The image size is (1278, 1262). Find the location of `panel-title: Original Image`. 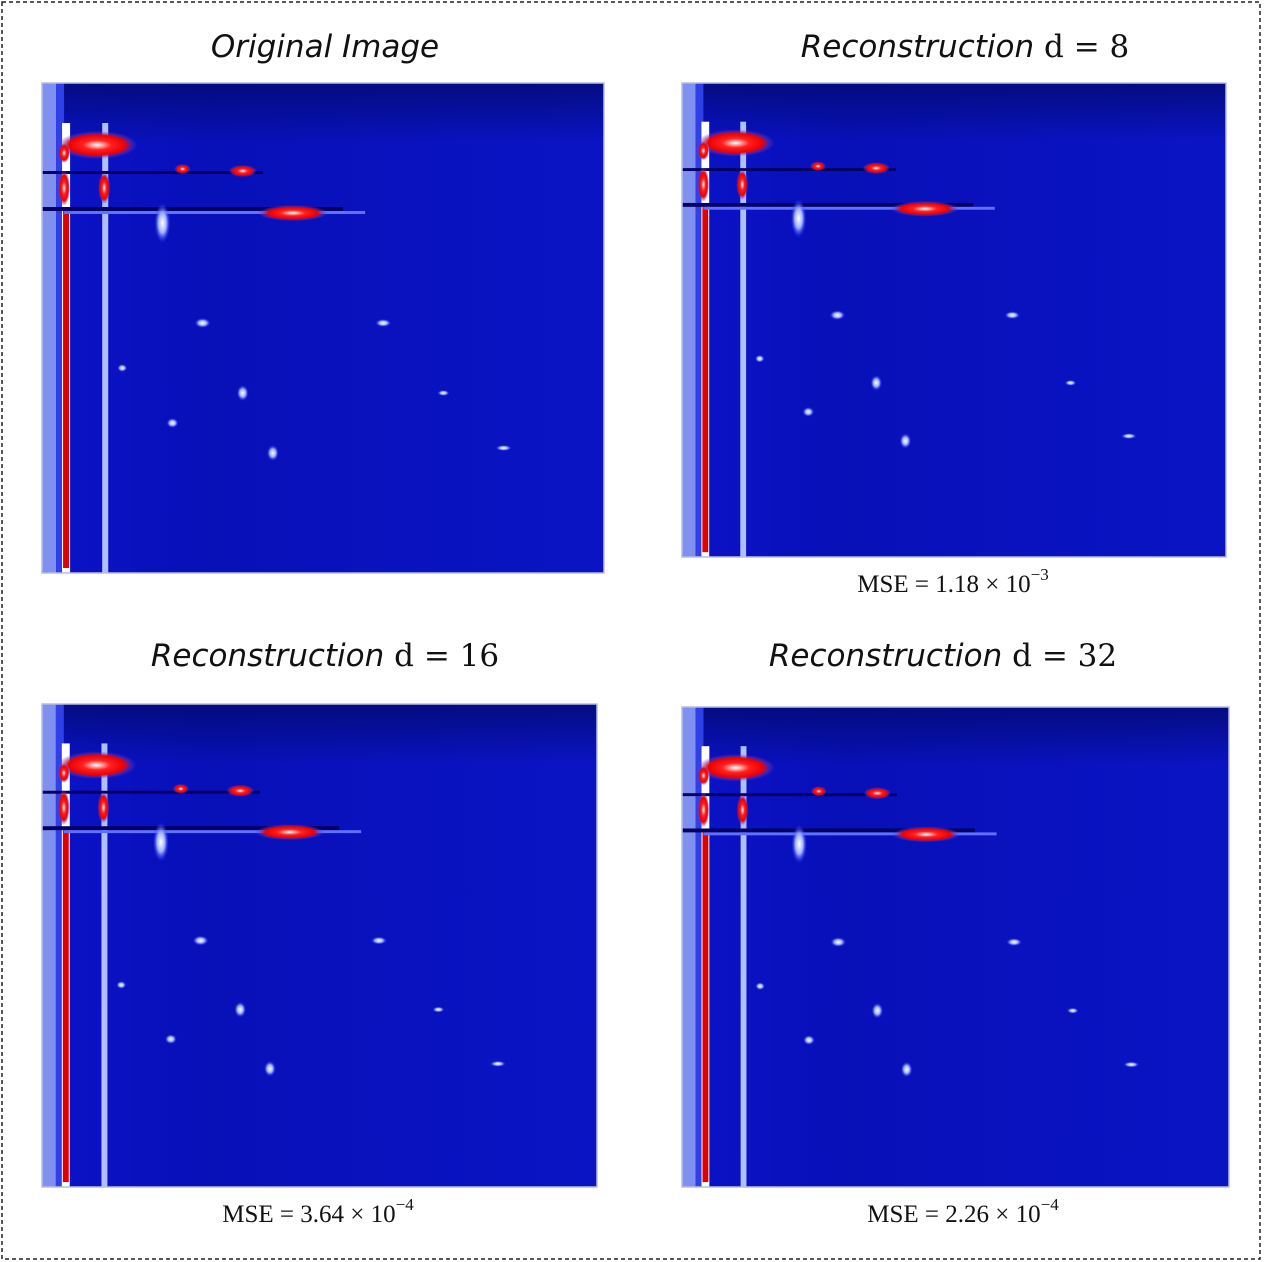

panel-title: Original Image is located at coordinates (325, 47).